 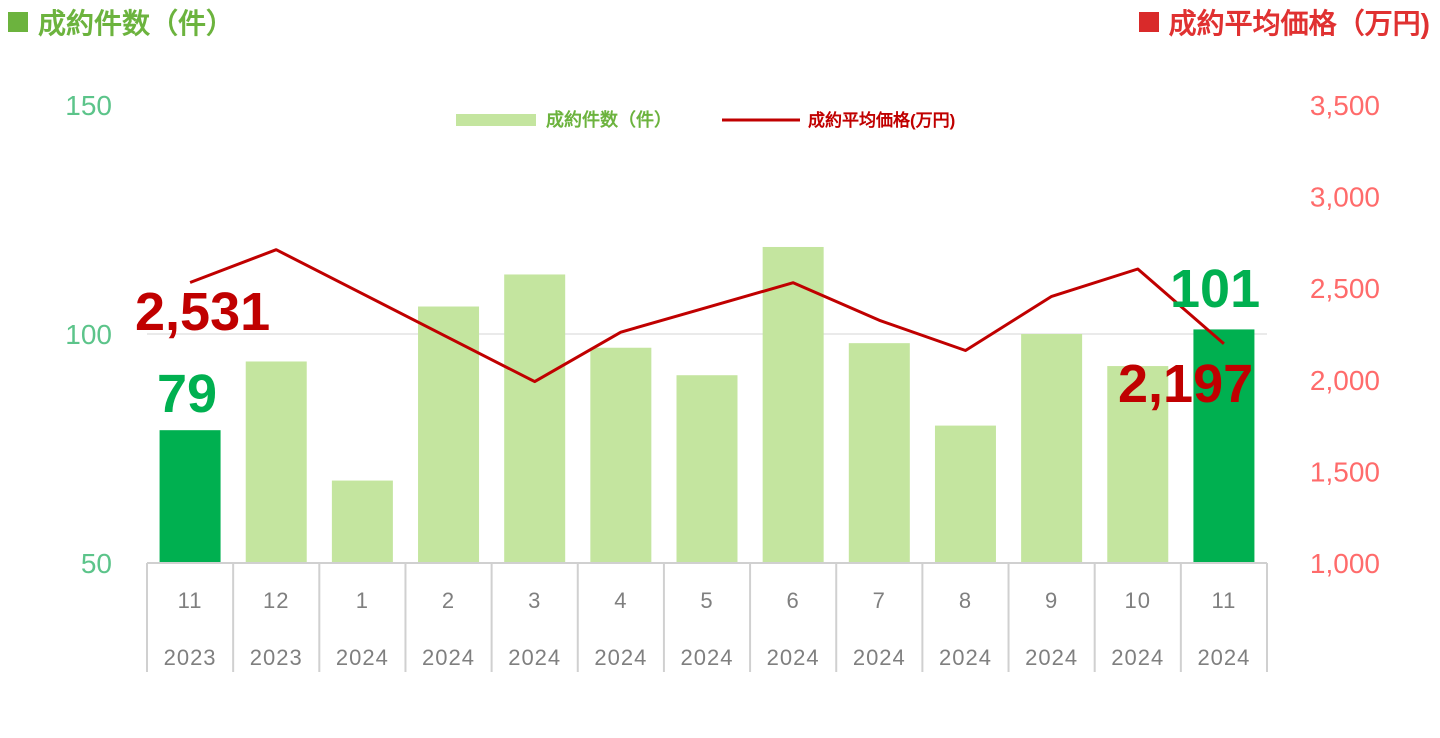 I want to click on green-square-icon, so click(x=18, y=22).